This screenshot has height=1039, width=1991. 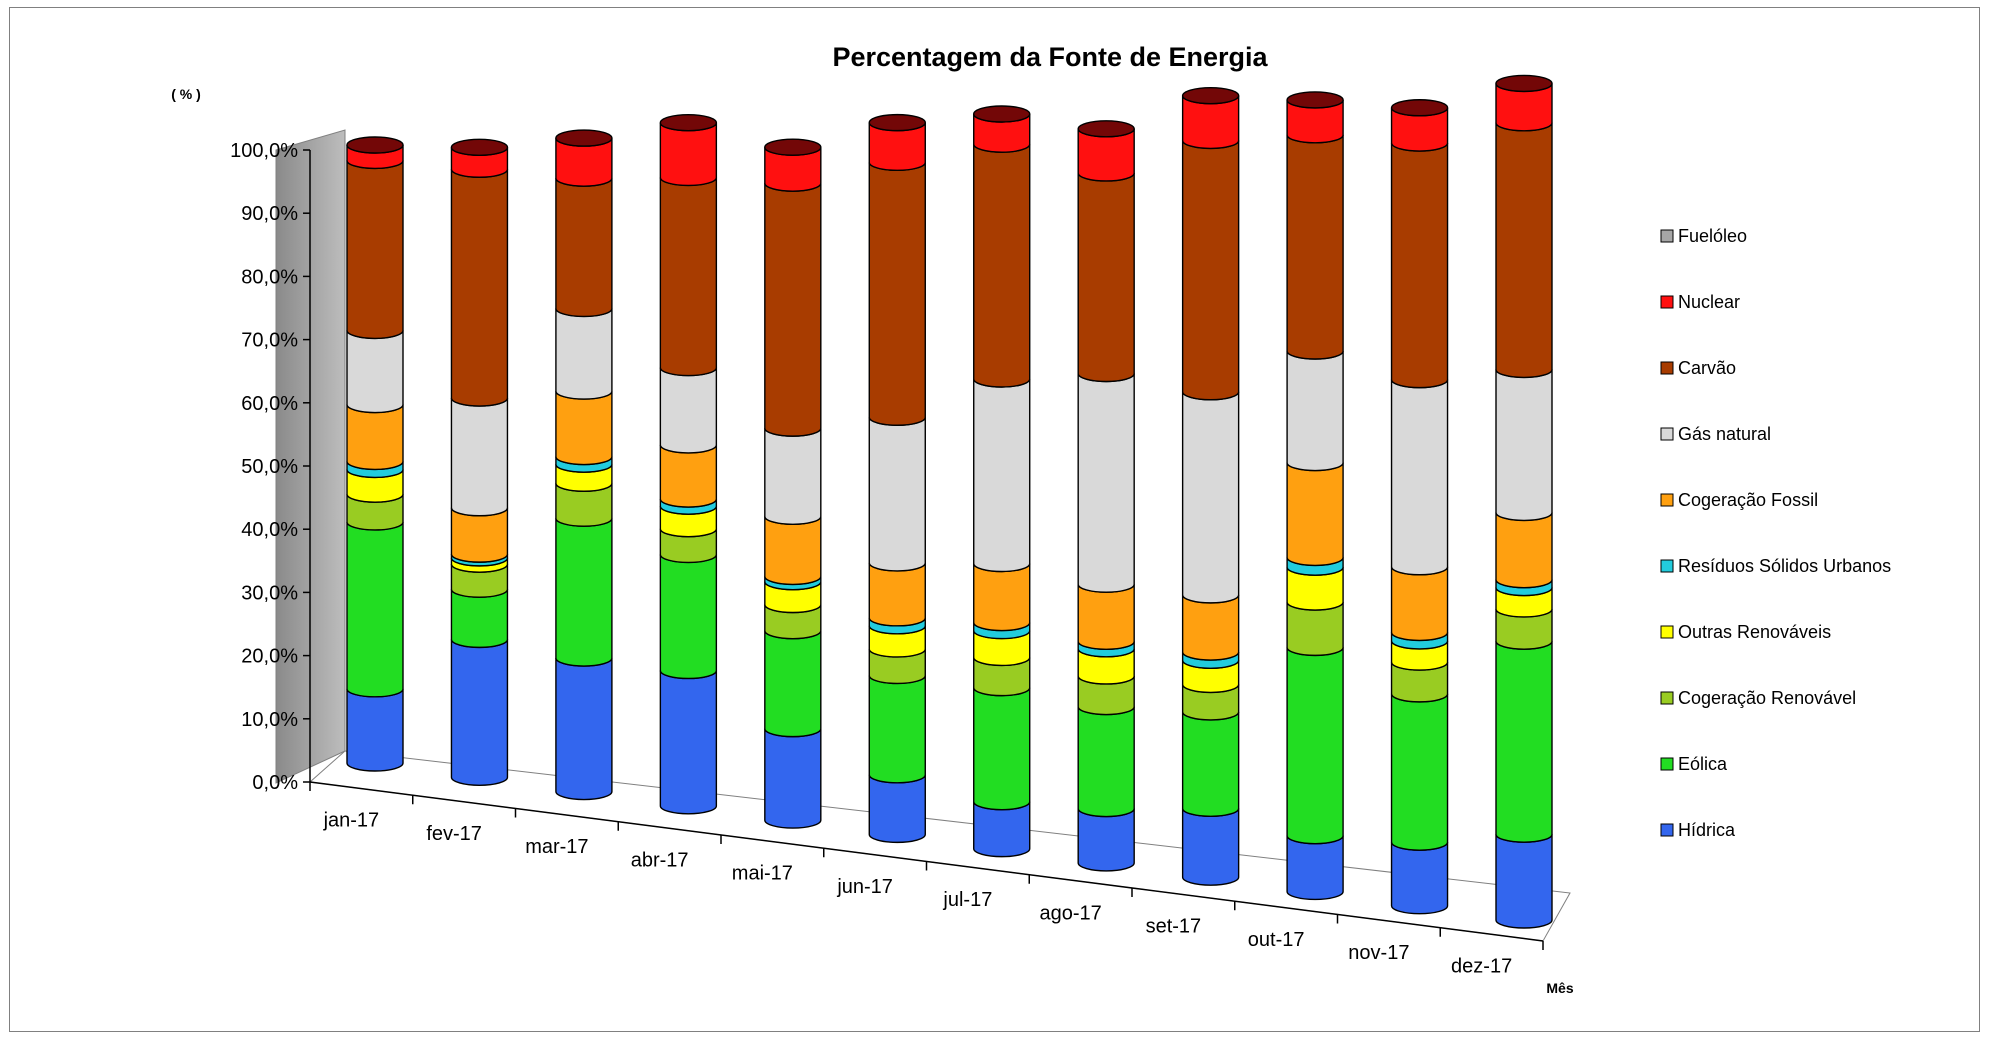 What do you see at coordinates (1703, 764) in the screenshot?
I see `legend-label: Eólica` at bounding box center [1703, 764].